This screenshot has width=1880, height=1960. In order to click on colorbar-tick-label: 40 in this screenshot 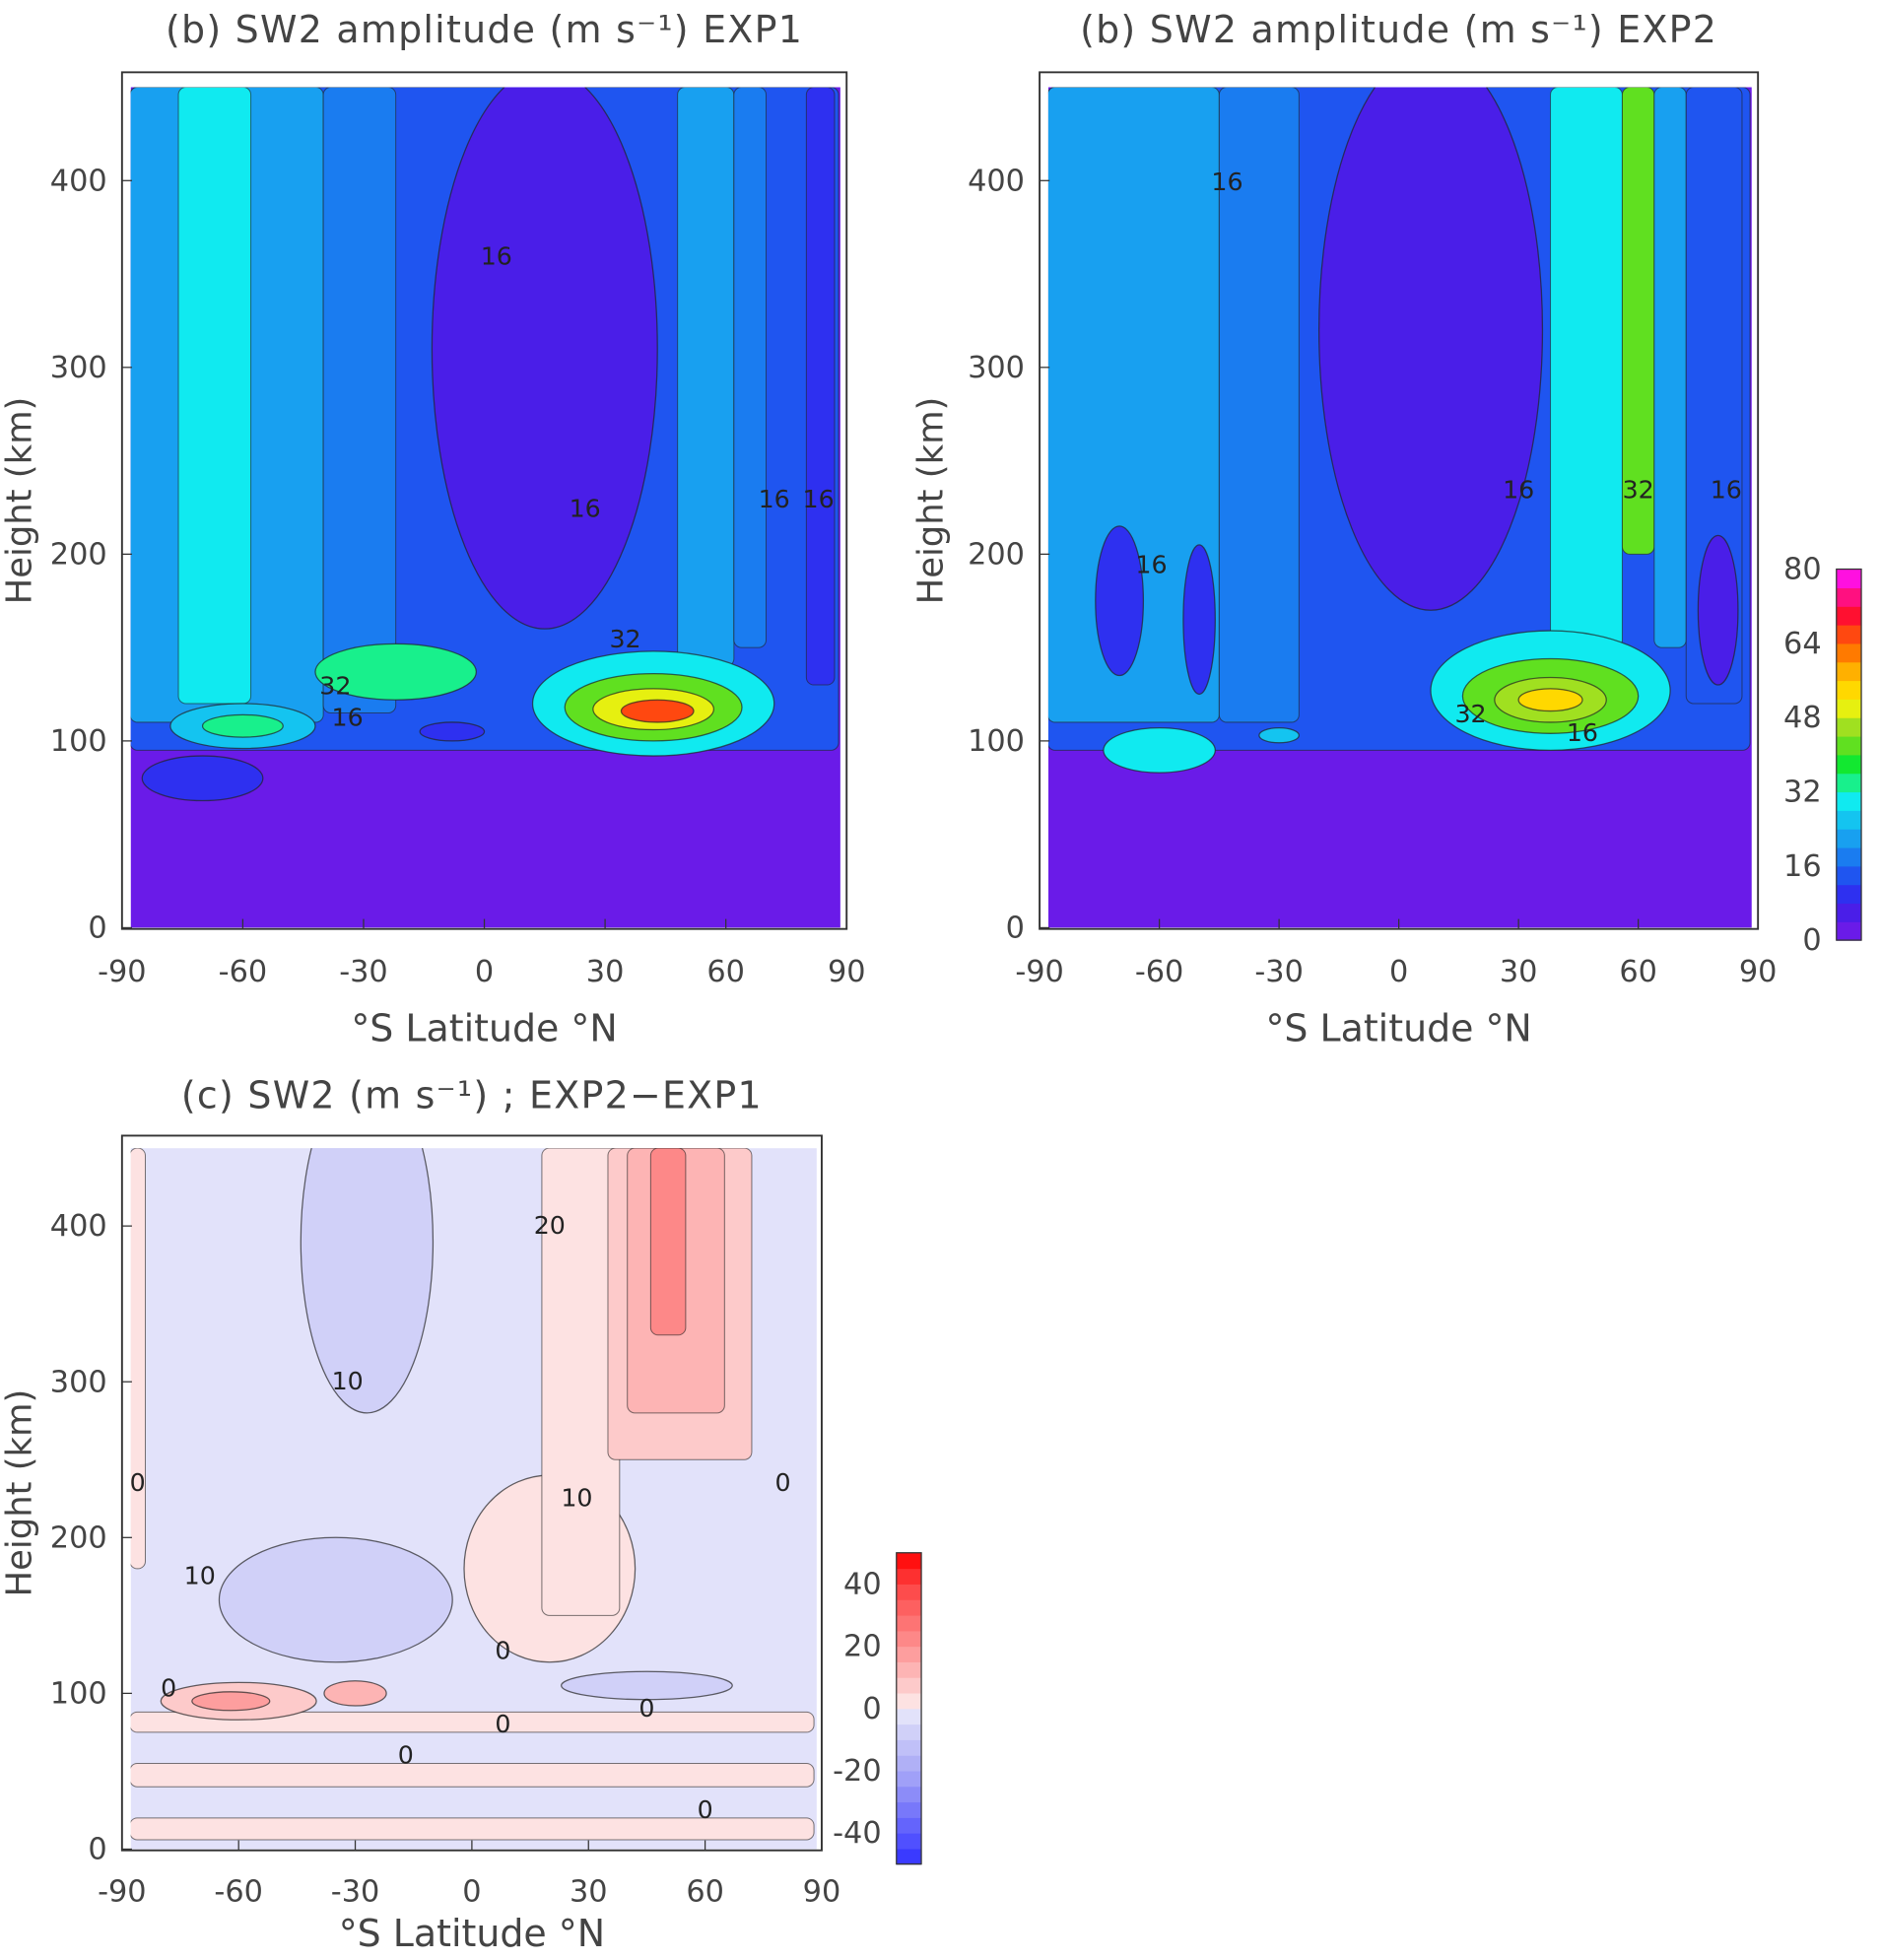, I will do `click(862, 1584)`.